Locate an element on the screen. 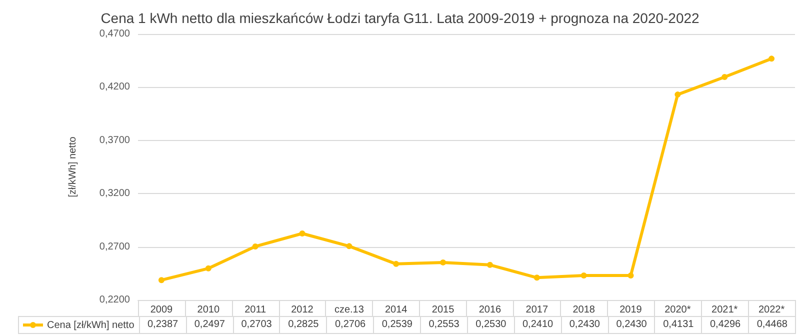 This screenshot has width=800, height=335. x-tick-label: 2018 is located at coordinates (584, 310).